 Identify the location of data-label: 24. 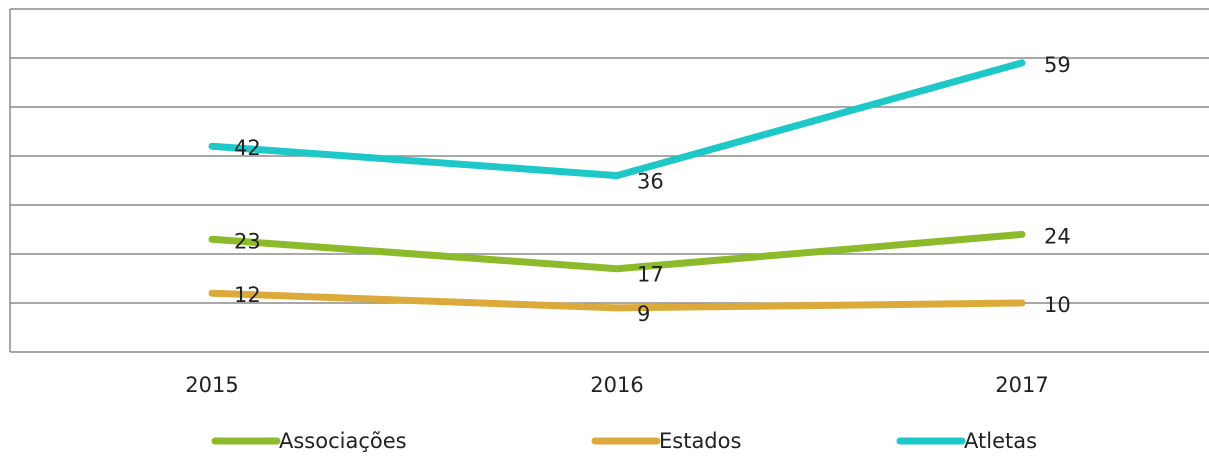
(1057, 236).